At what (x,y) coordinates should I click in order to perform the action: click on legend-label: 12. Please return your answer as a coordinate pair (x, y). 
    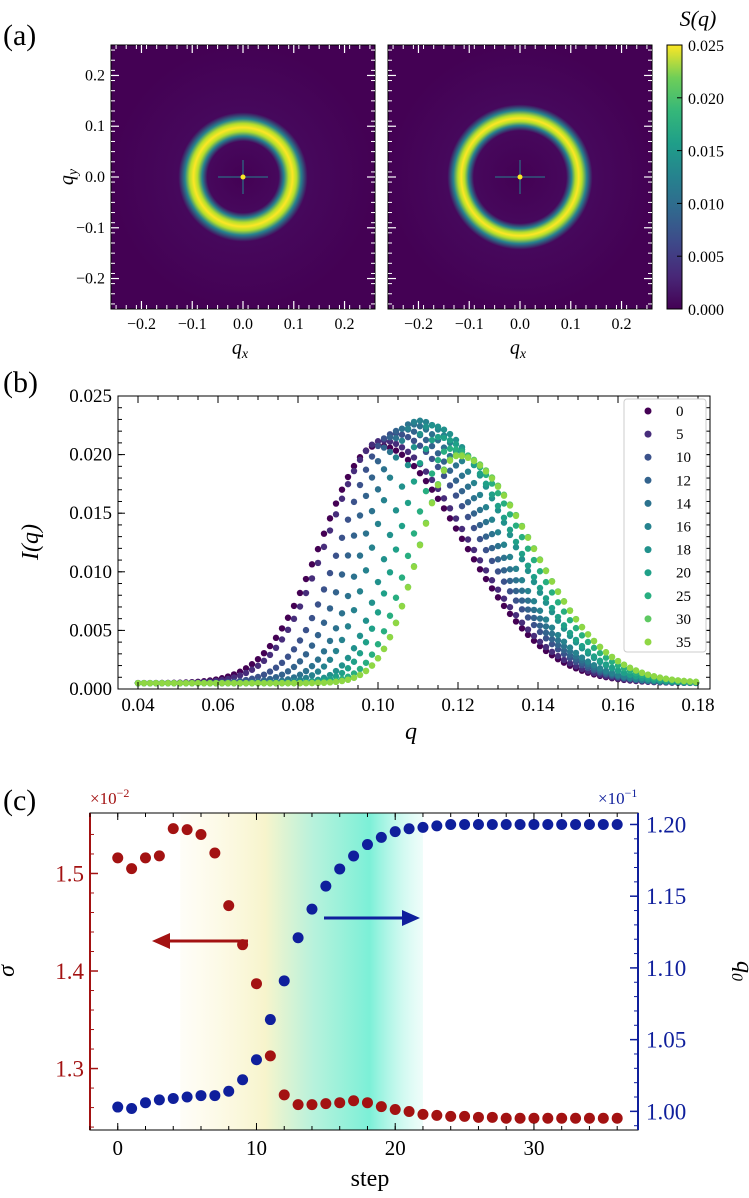
    Looking at the image, I should click on (683, 481).